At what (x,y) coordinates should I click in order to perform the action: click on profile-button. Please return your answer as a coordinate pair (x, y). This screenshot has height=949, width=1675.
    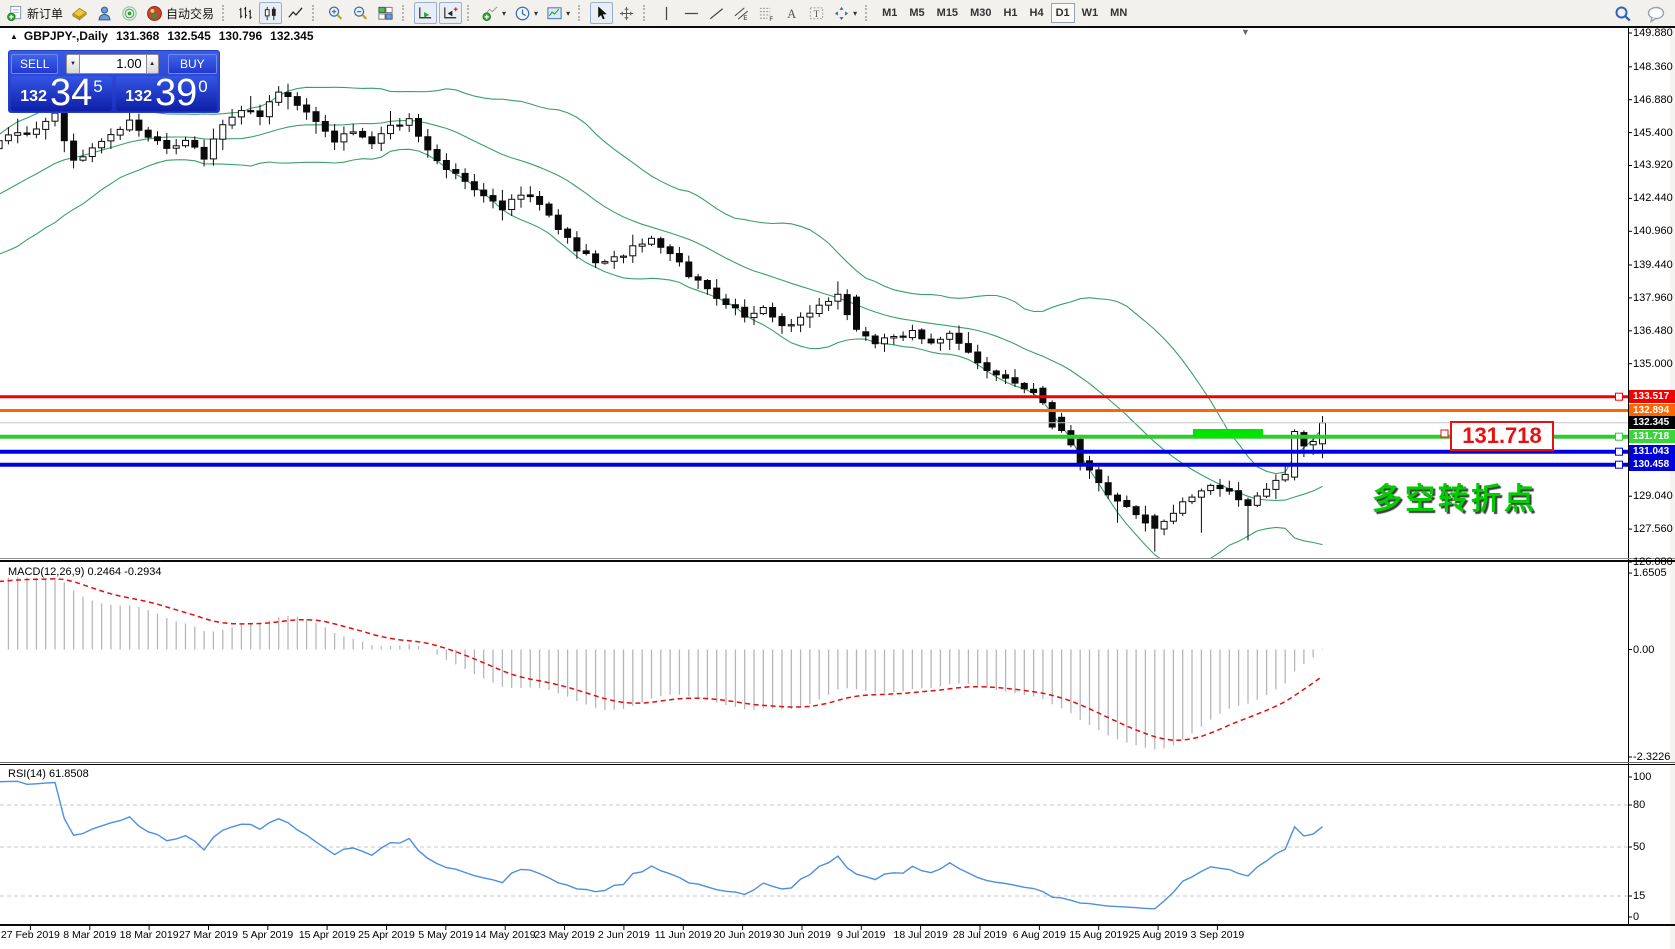
    Looking at the image, I should click on (104, 13).